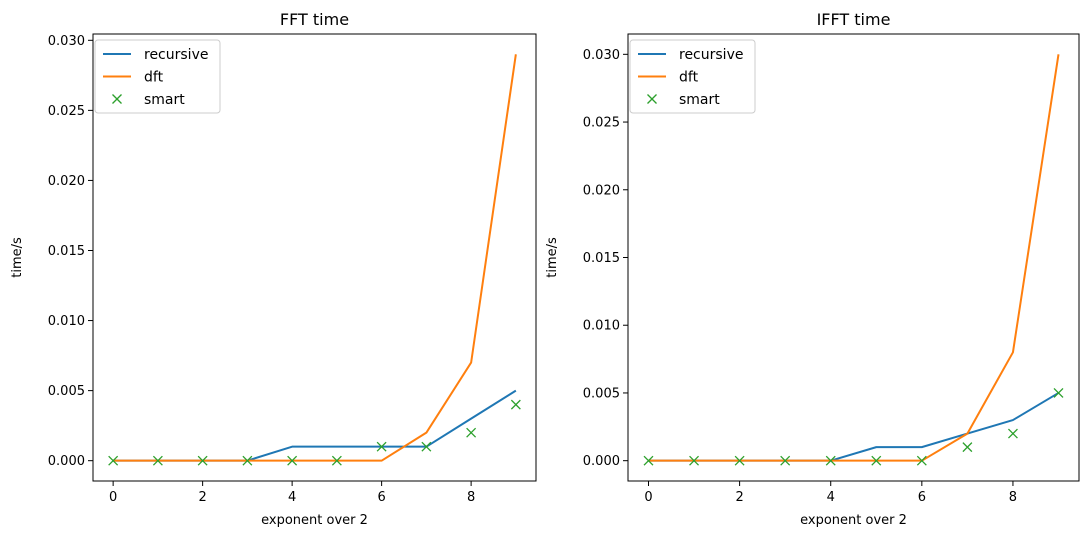 The width and height of the screenshot is (1088, 538). Describe the element at coordinates (66, 461) in the screenshot. I see `chart-0-y-tick-label: 0.000` at that location.